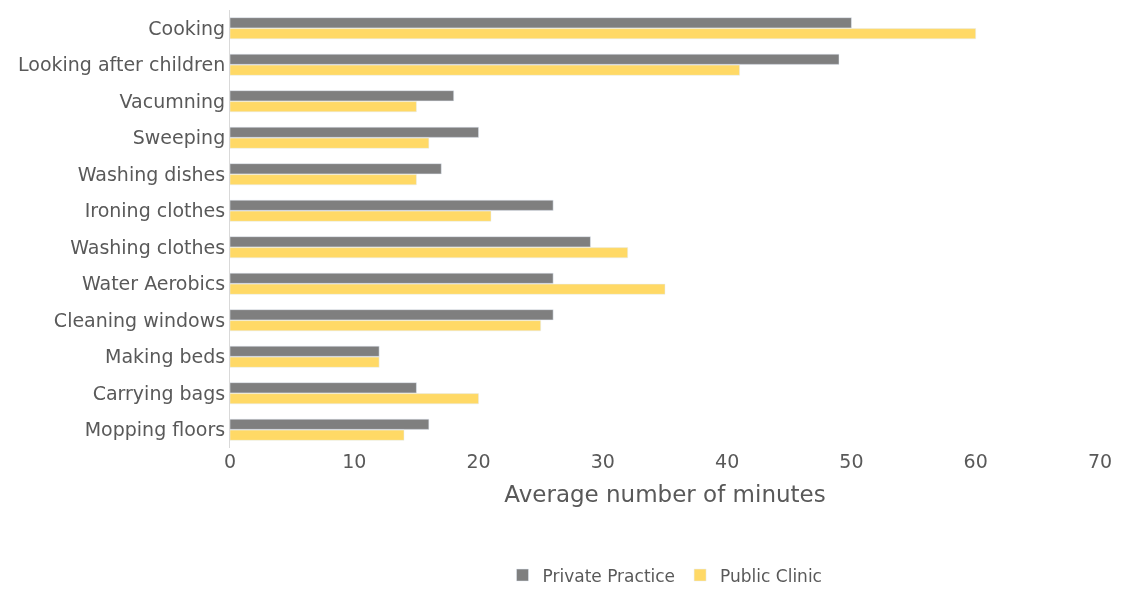 The width and height of the screenshot is (1122, 604). Describe the element at coordinates (230, 461) in the screenshot. I see `x-tick-label: 0` at that location.